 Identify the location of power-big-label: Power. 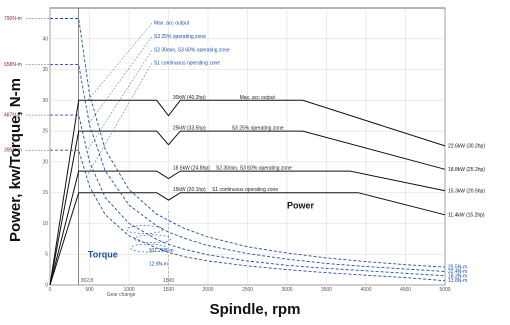
(301, 206).